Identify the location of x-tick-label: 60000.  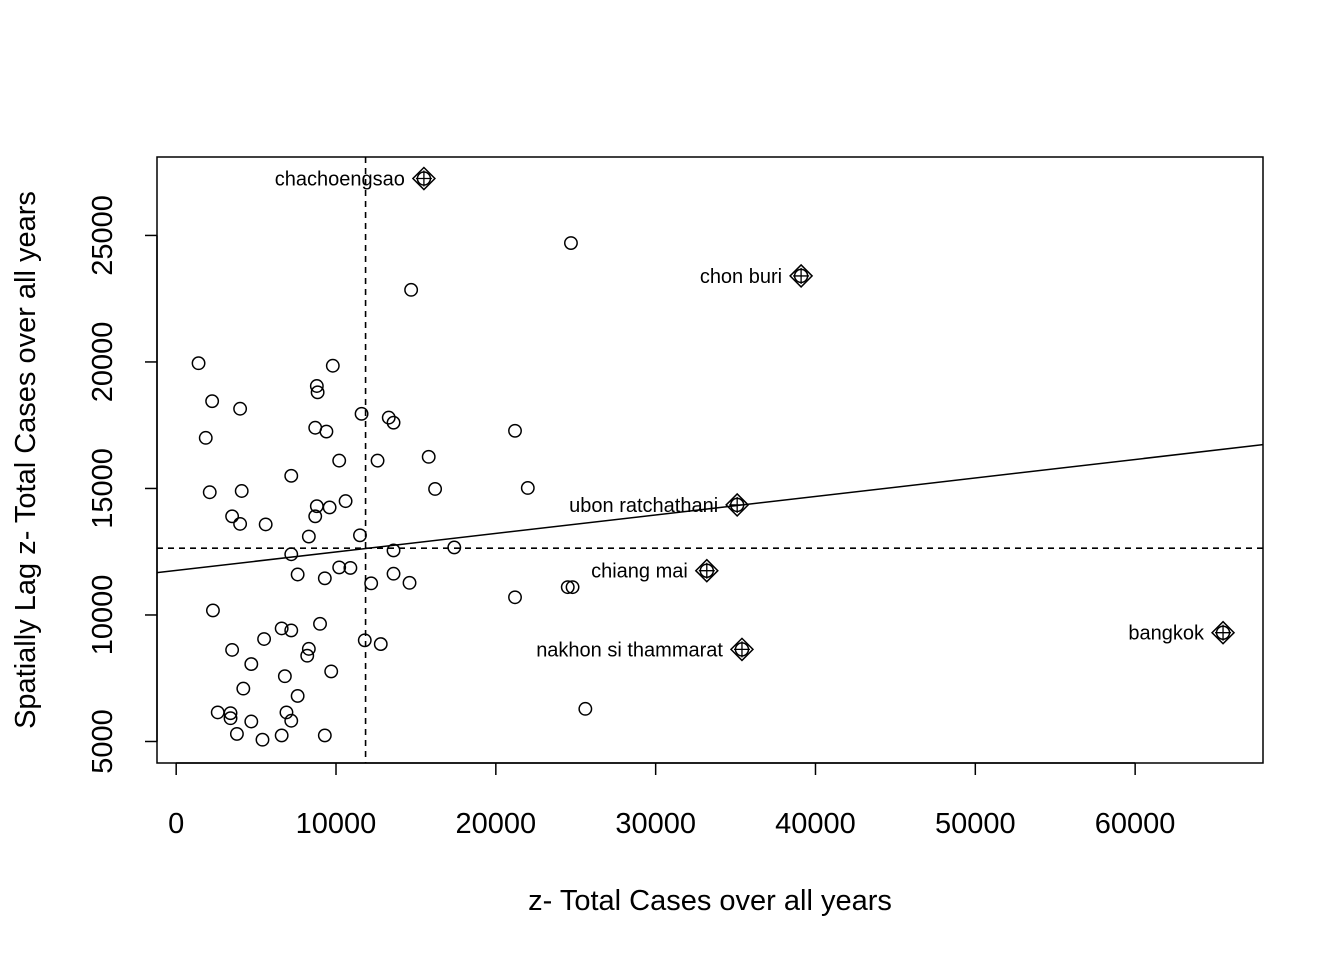
(1135, 824).